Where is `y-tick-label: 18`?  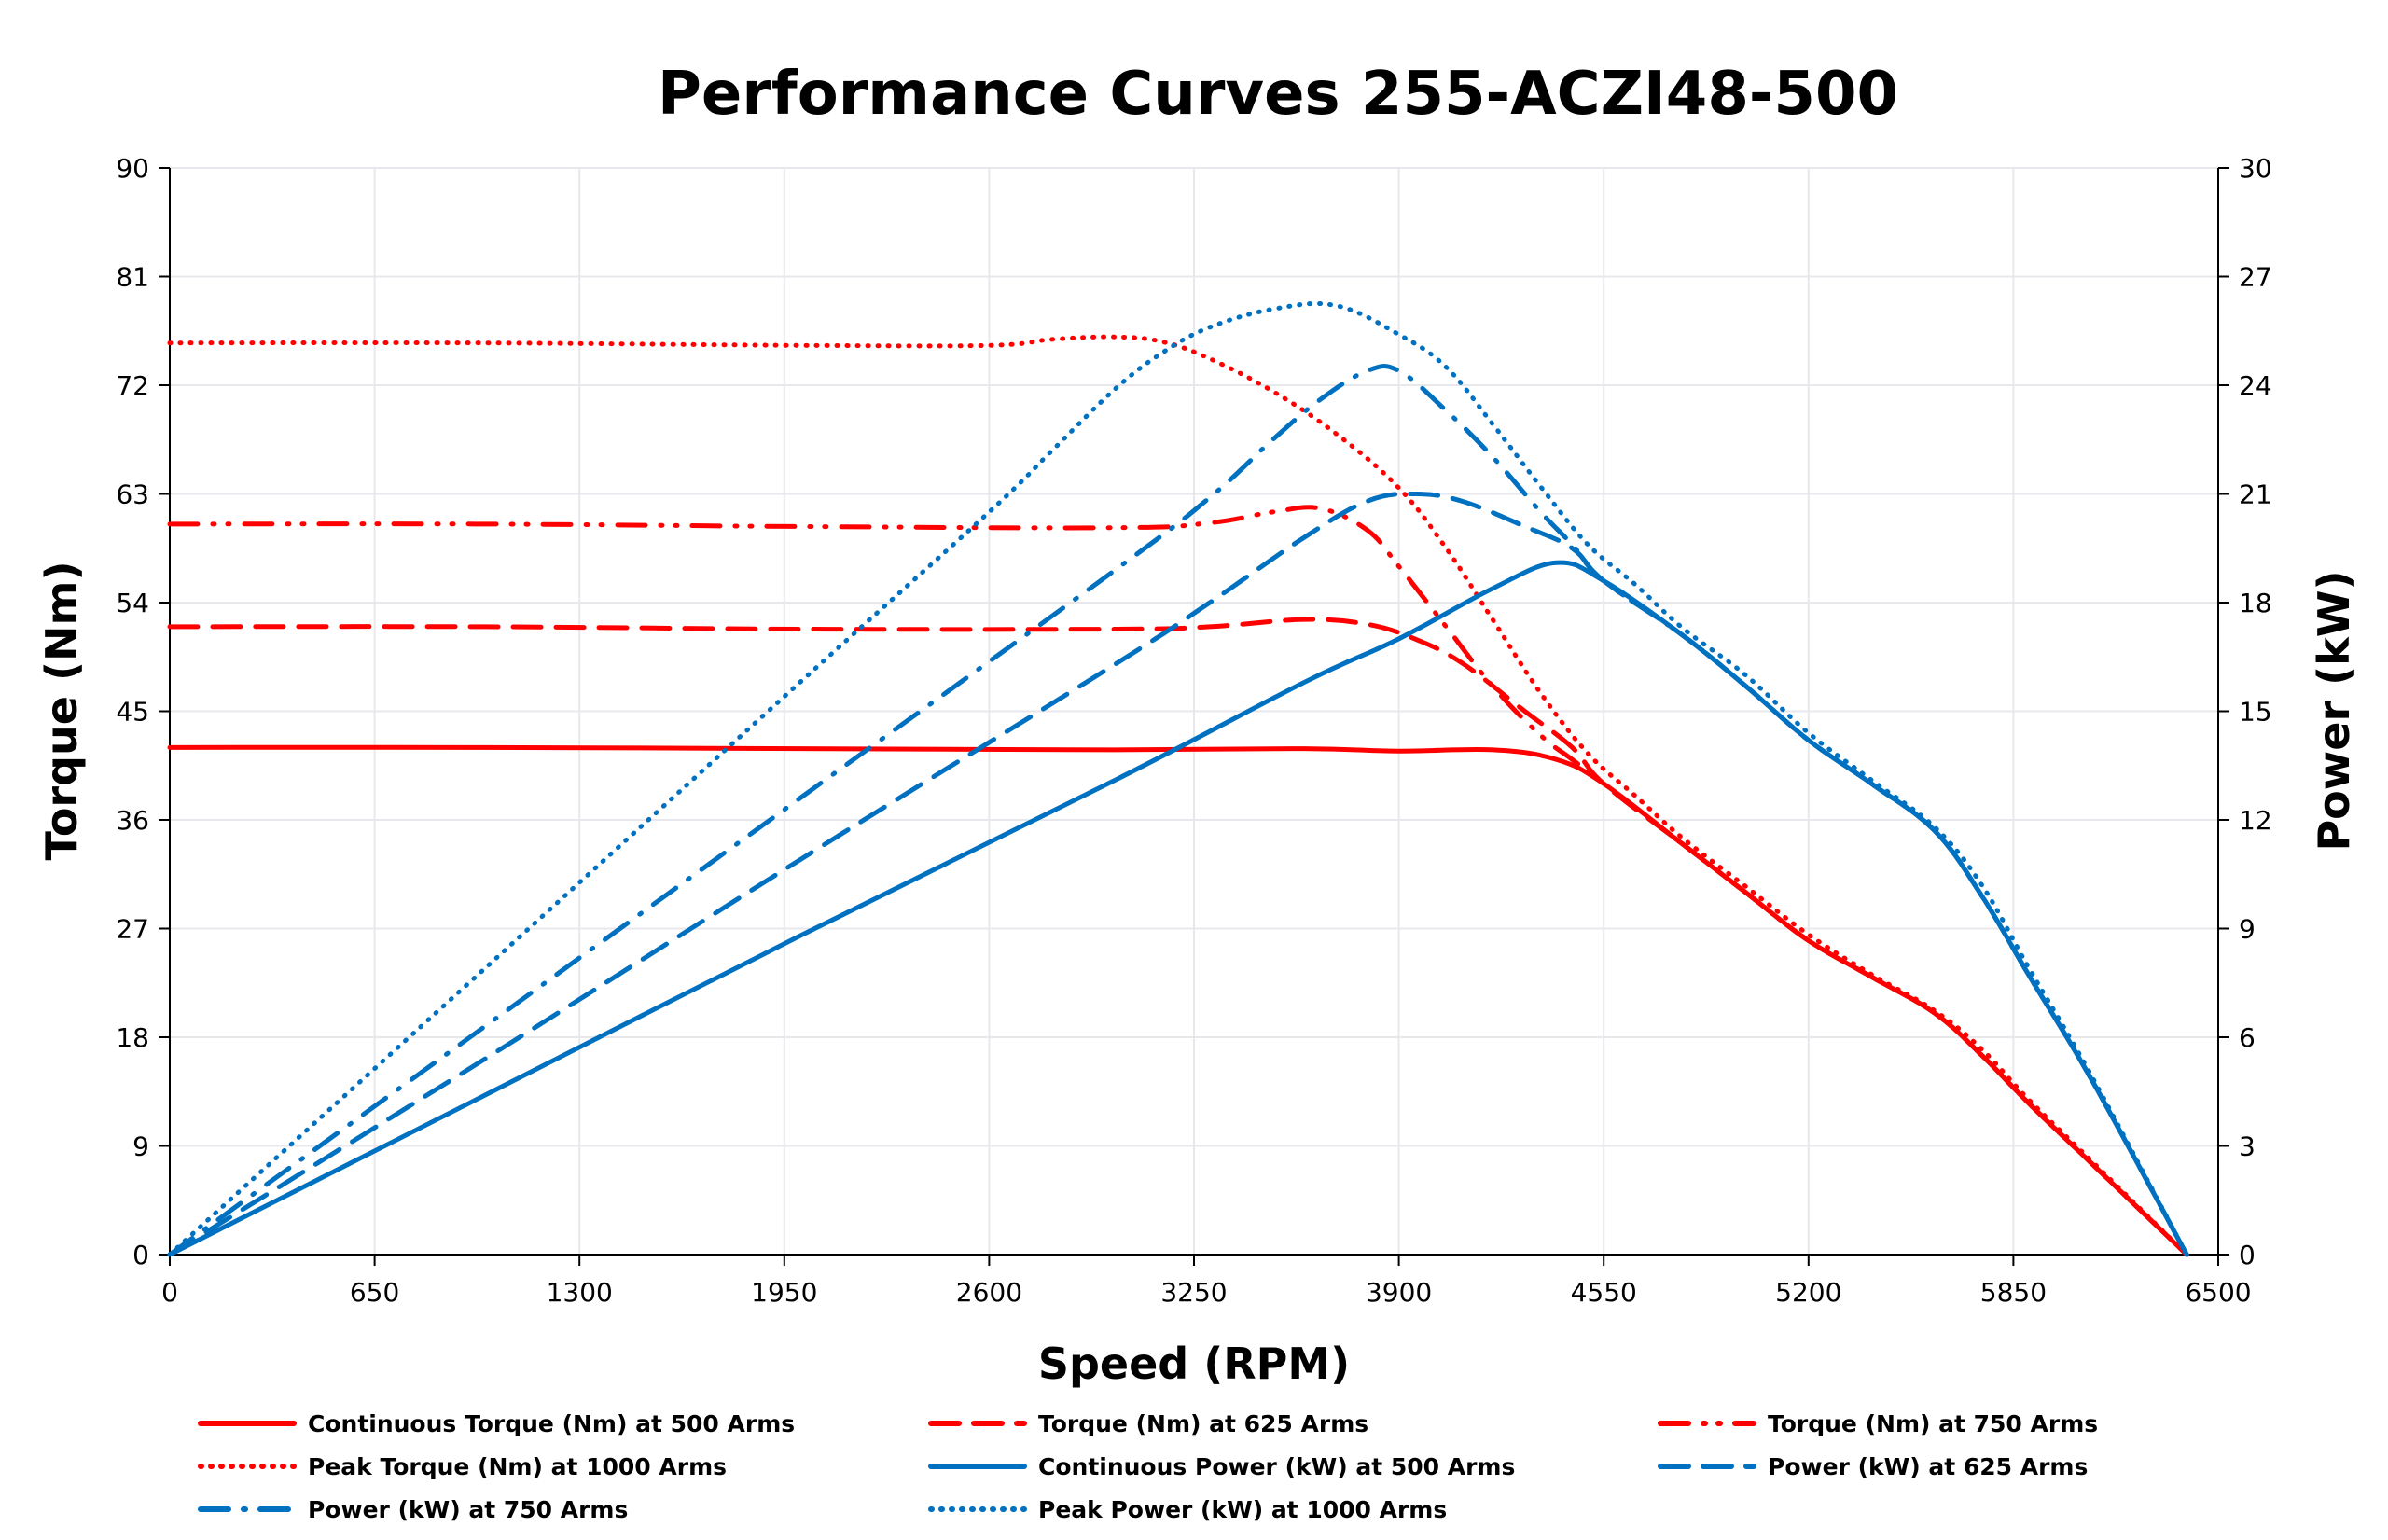
y-tick-label: 18 is located at coordinates (132, 1037).